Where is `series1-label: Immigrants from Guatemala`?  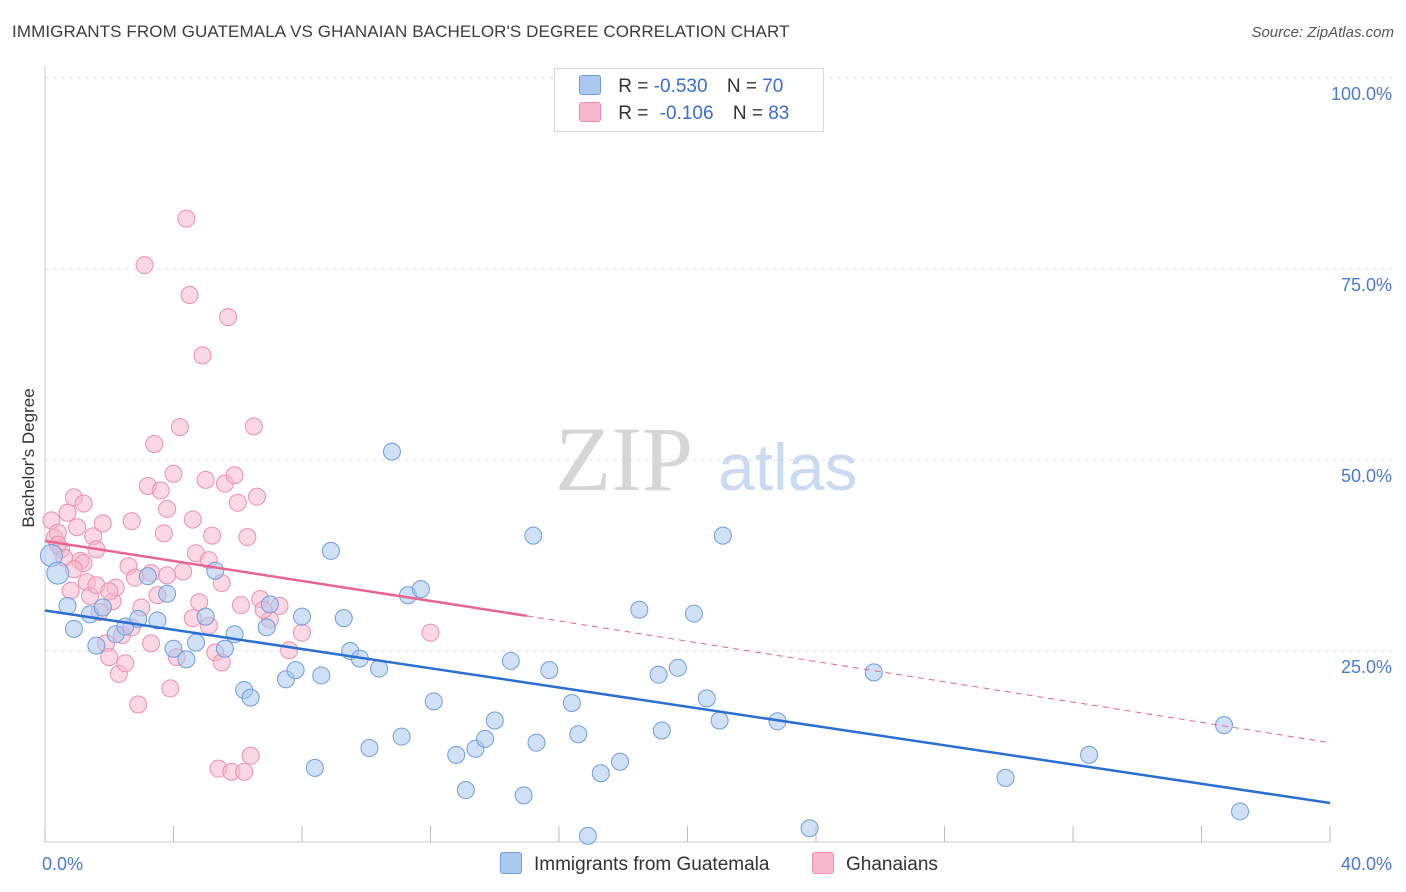 series1-label: Immigrants from Guatemala is located at coordinates (652, 864).